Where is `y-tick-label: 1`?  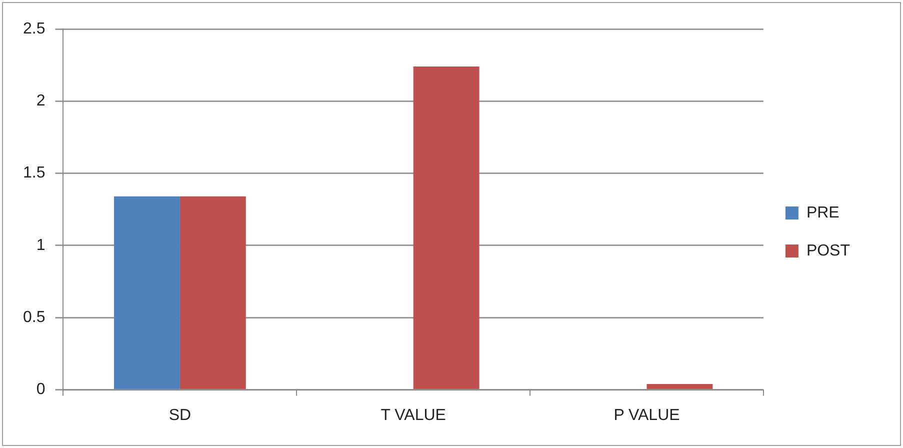 y-tick-label: 1 is located at coordinates (41, 245).